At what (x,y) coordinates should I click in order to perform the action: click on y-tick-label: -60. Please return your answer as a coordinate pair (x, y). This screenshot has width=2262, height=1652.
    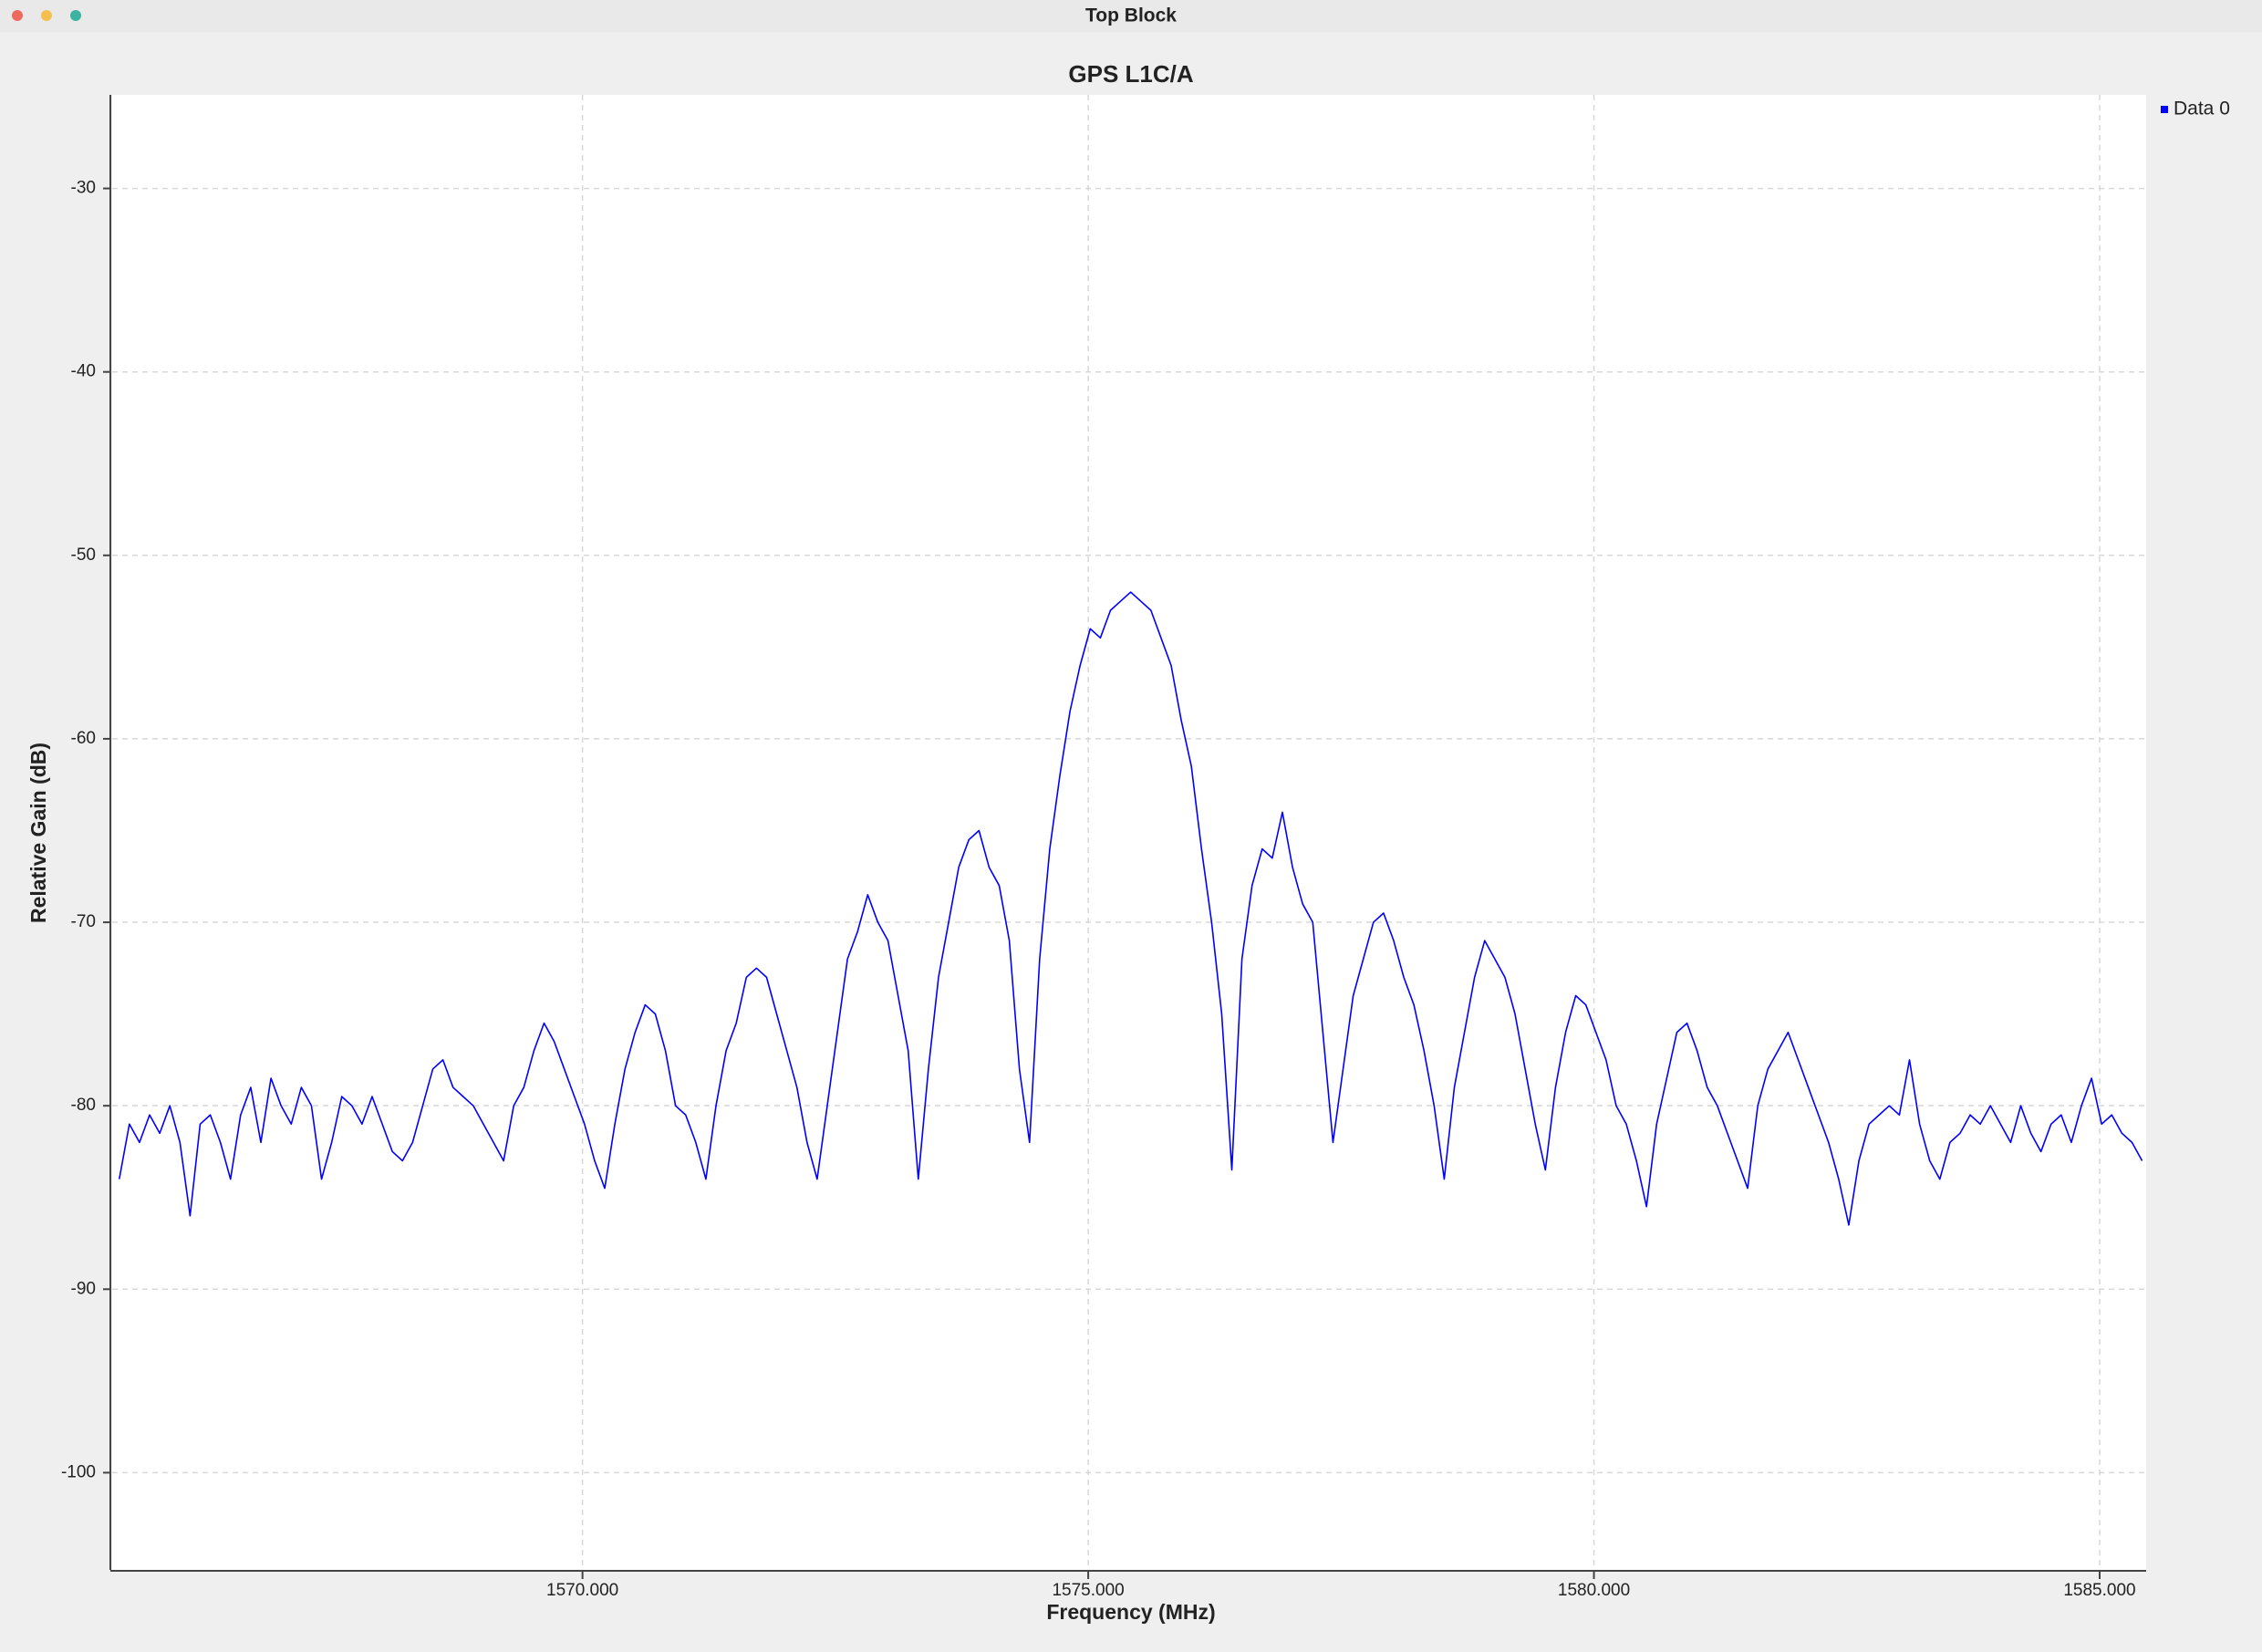
    Looking at the image, I should click on (83, 739).